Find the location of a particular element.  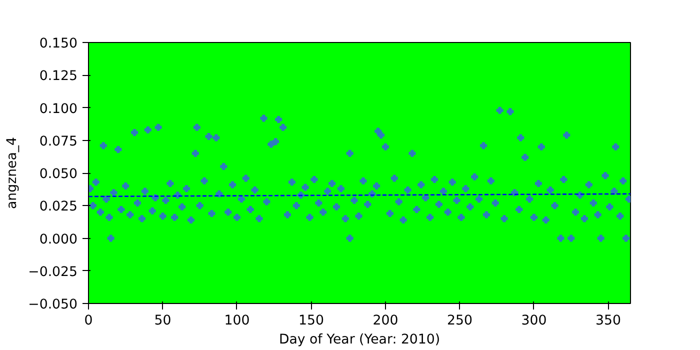

y-tick-label: 0.075 is located at coordinates (58, 142).